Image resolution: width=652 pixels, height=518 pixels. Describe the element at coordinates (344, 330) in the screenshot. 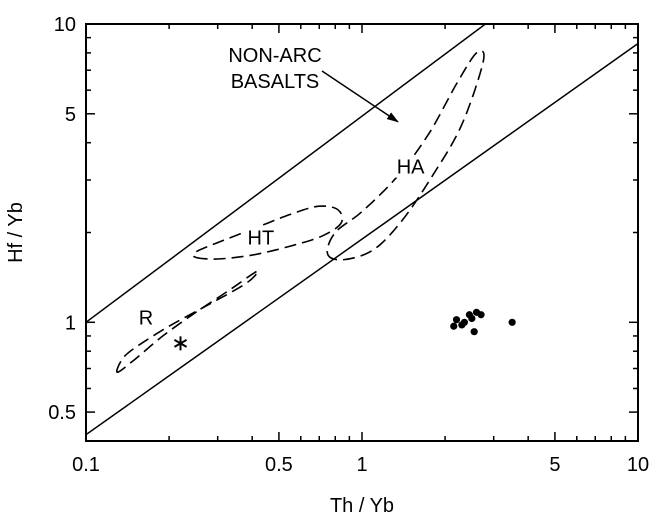

I see `data-points` at that location.